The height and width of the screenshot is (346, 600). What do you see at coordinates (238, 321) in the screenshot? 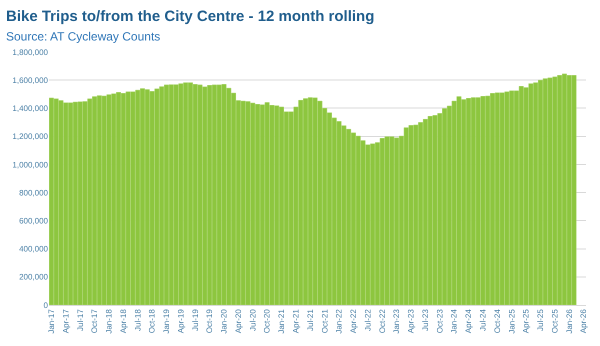
I see `x-tick-label: Apr-20` at bounding box center [238, 321].